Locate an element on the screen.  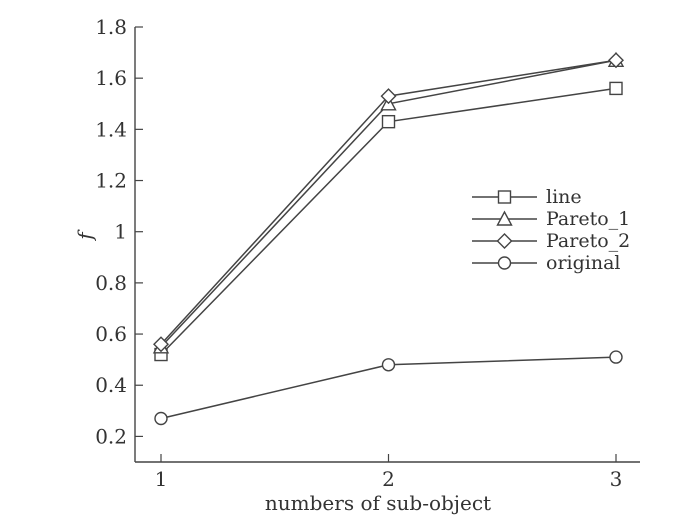
x-ticks: 1 2 3 is located at coordinates (389, 472).